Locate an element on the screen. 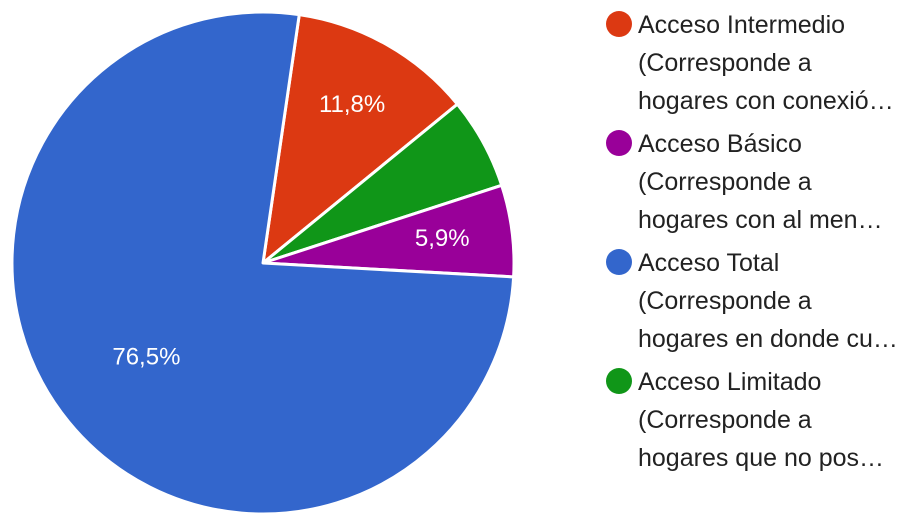 The image size is (918, 514). legend-label-line: Acceso Básico is located at coordinates (720, 144).